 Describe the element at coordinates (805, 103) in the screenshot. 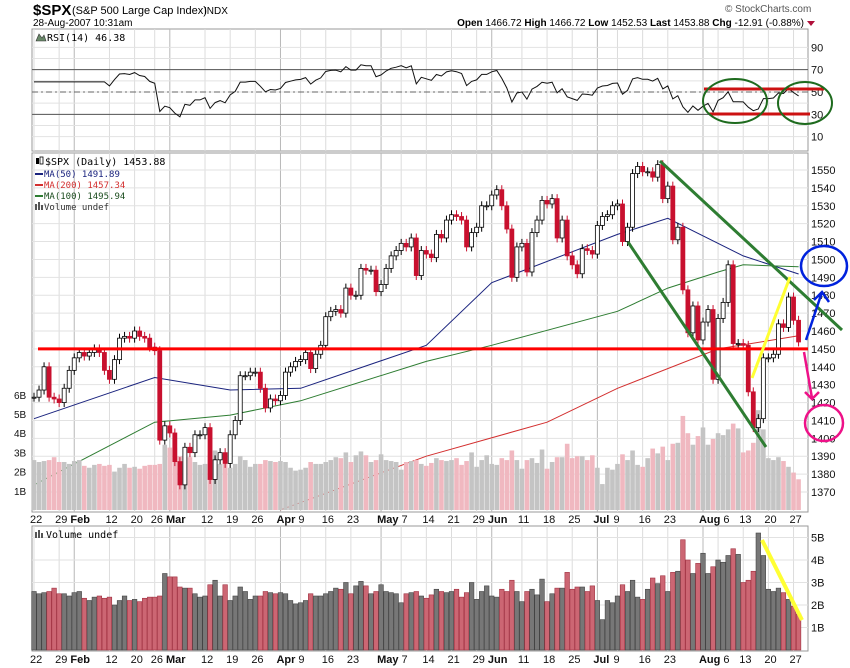

I see `rsi-green-circle` at that location.